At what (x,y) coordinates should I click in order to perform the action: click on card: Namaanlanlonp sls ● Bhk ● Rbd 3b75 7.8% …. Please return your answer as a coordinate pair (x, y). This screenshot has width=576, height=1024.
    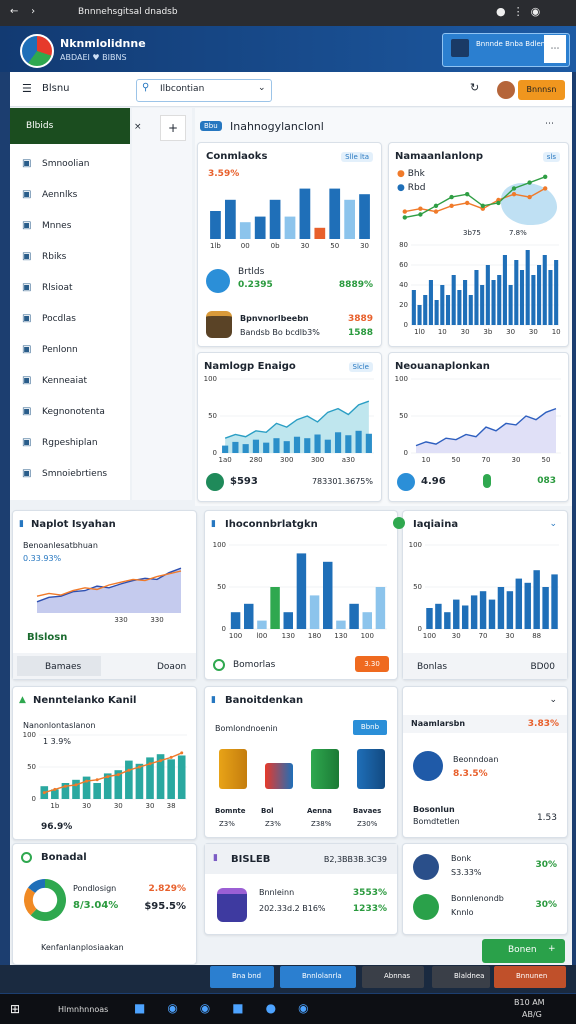
    Looking at the image, I should click on (478, 244).